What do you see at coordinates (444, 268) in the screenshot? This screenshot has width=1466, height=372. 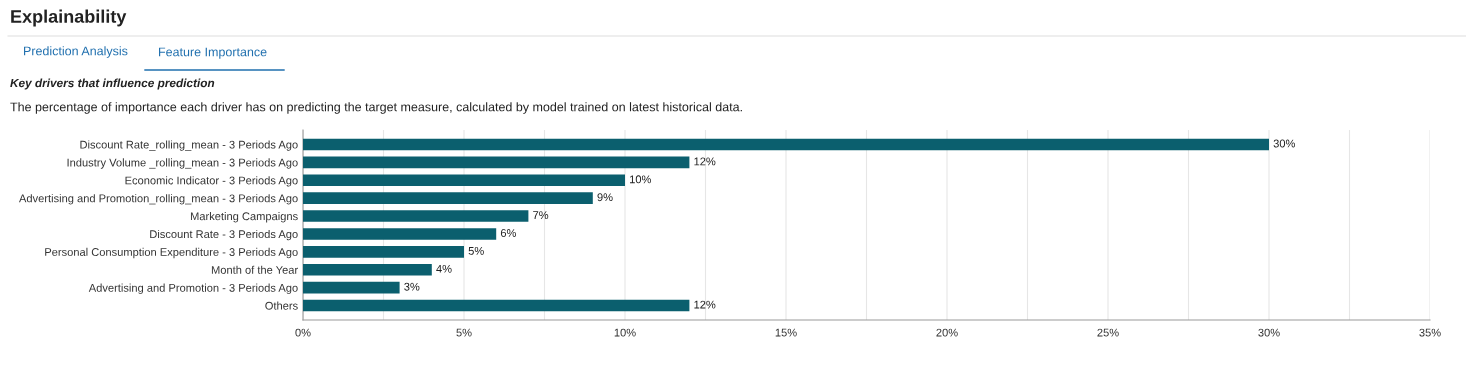 I see `data-label: 4%` at bounding box center [444, 268].